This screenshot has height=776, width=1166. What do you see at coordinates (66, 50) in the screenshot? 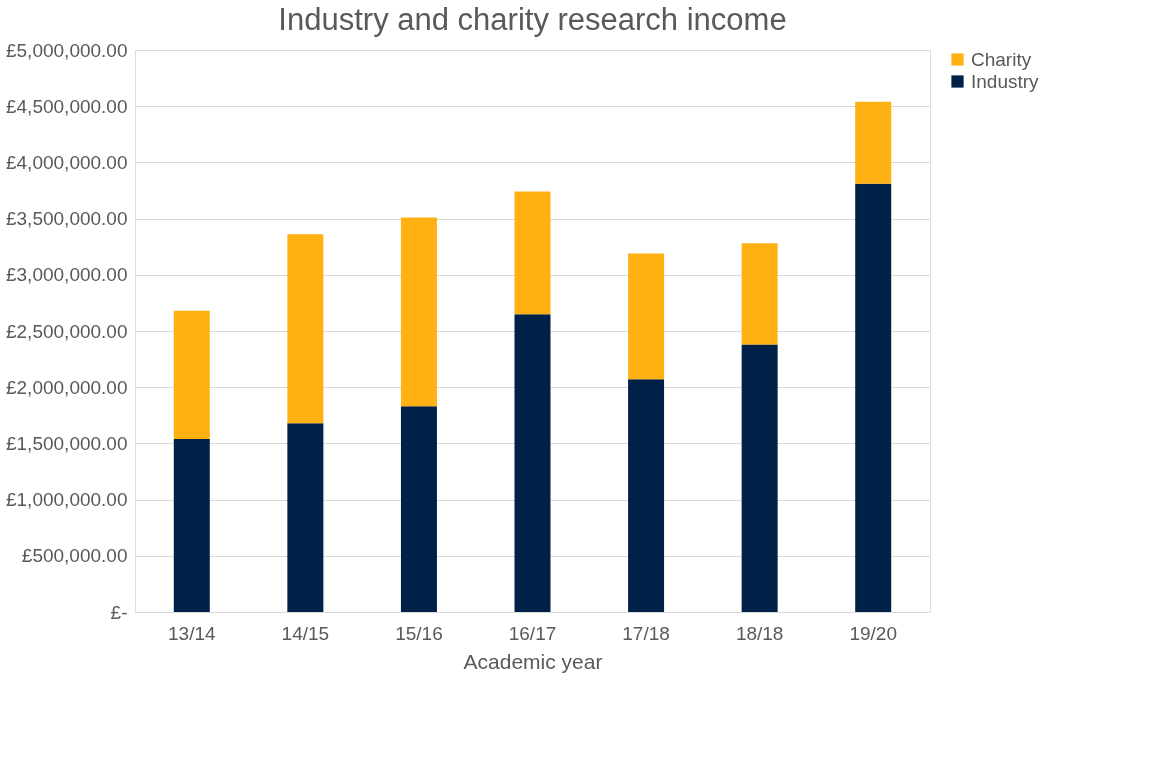
I see `y-tick-label: £5,000,000.00` at bounding box center [66, 50].